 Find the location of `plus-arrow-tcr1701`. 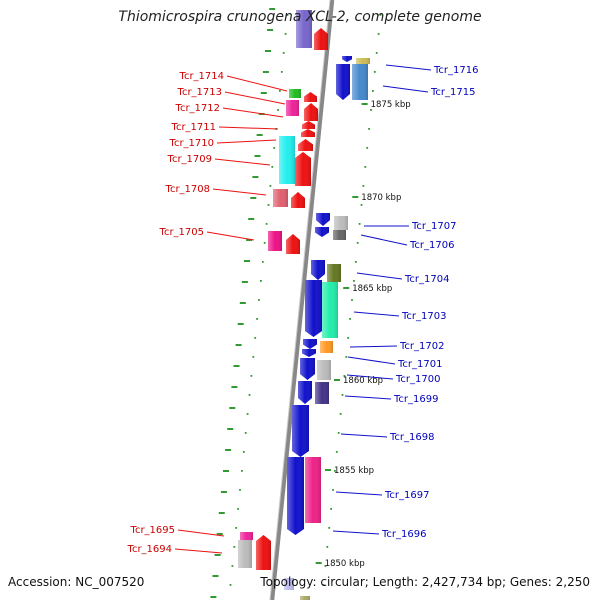

plus-arrow-tcr1701 is located at coordinates (309, 353).